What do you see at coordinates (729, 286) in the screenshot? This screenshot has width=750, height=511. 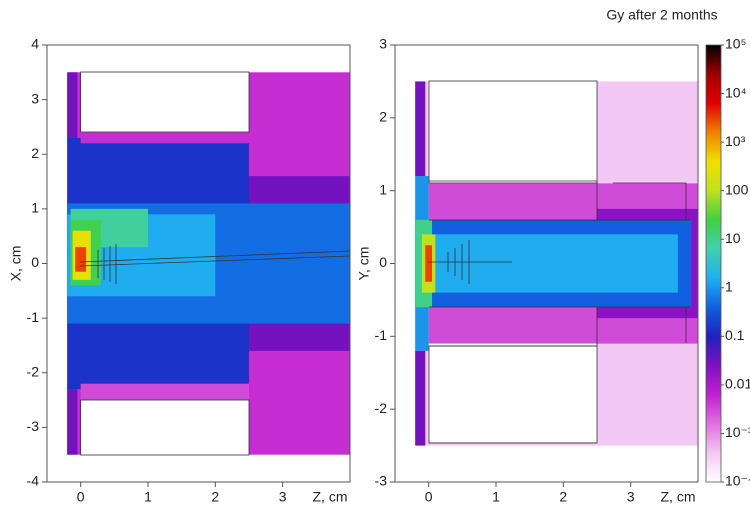 I see `colorbar-tick-label: 1` at bounding box center [729, 286].